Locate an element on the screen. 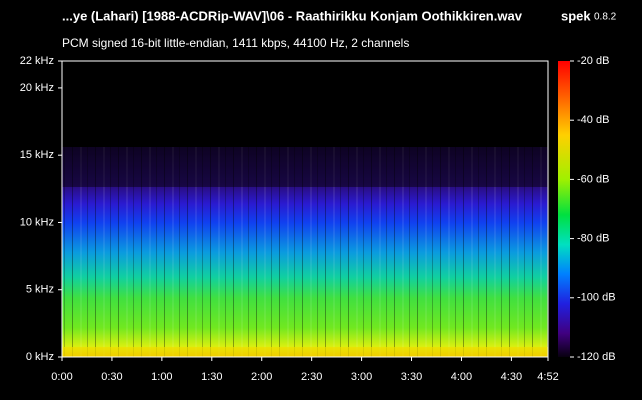 The image size is (642, 400). y-tick-label: 15 kHz is located at coordinates (37, 155).